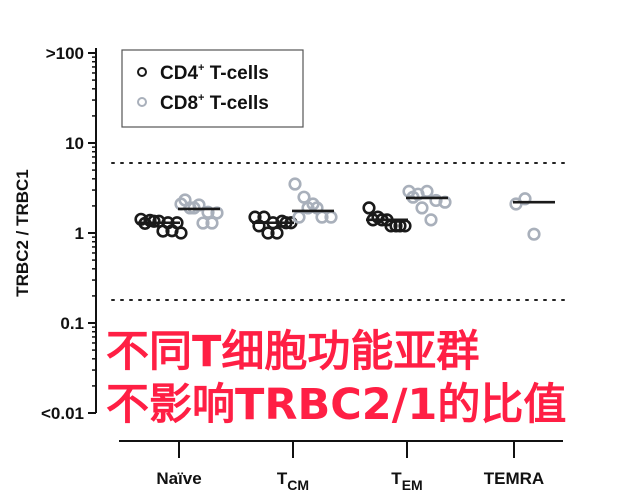 The height and width of the screenshot is (497, 620). Describe the element at coordinates (214, 73) in the screenshot. I see `legend-label: CD4+ T-cells` at that location.